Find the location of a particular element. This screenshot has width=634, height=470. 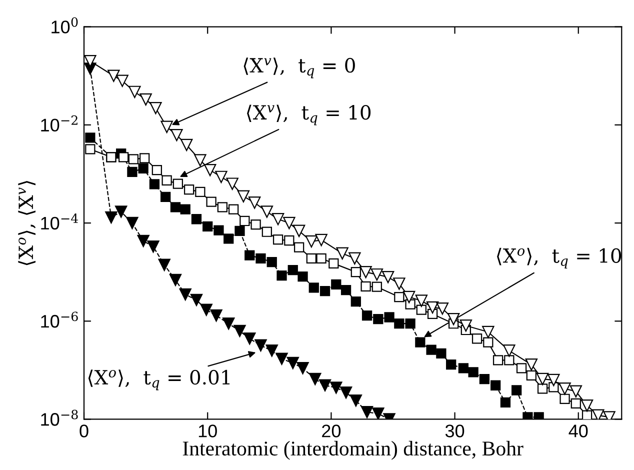

x-tick-label: 40 is located at coordinates (578, 431).